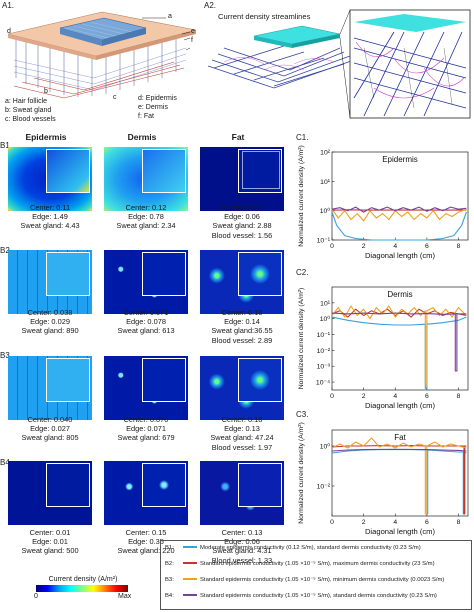 Image resolution: width=474 pixels, height=612 pixels. What do you see at coordinates (6, 462) in the screenshot?
I see `panel-label-b4: B4.` at bounding box center [6, 462].